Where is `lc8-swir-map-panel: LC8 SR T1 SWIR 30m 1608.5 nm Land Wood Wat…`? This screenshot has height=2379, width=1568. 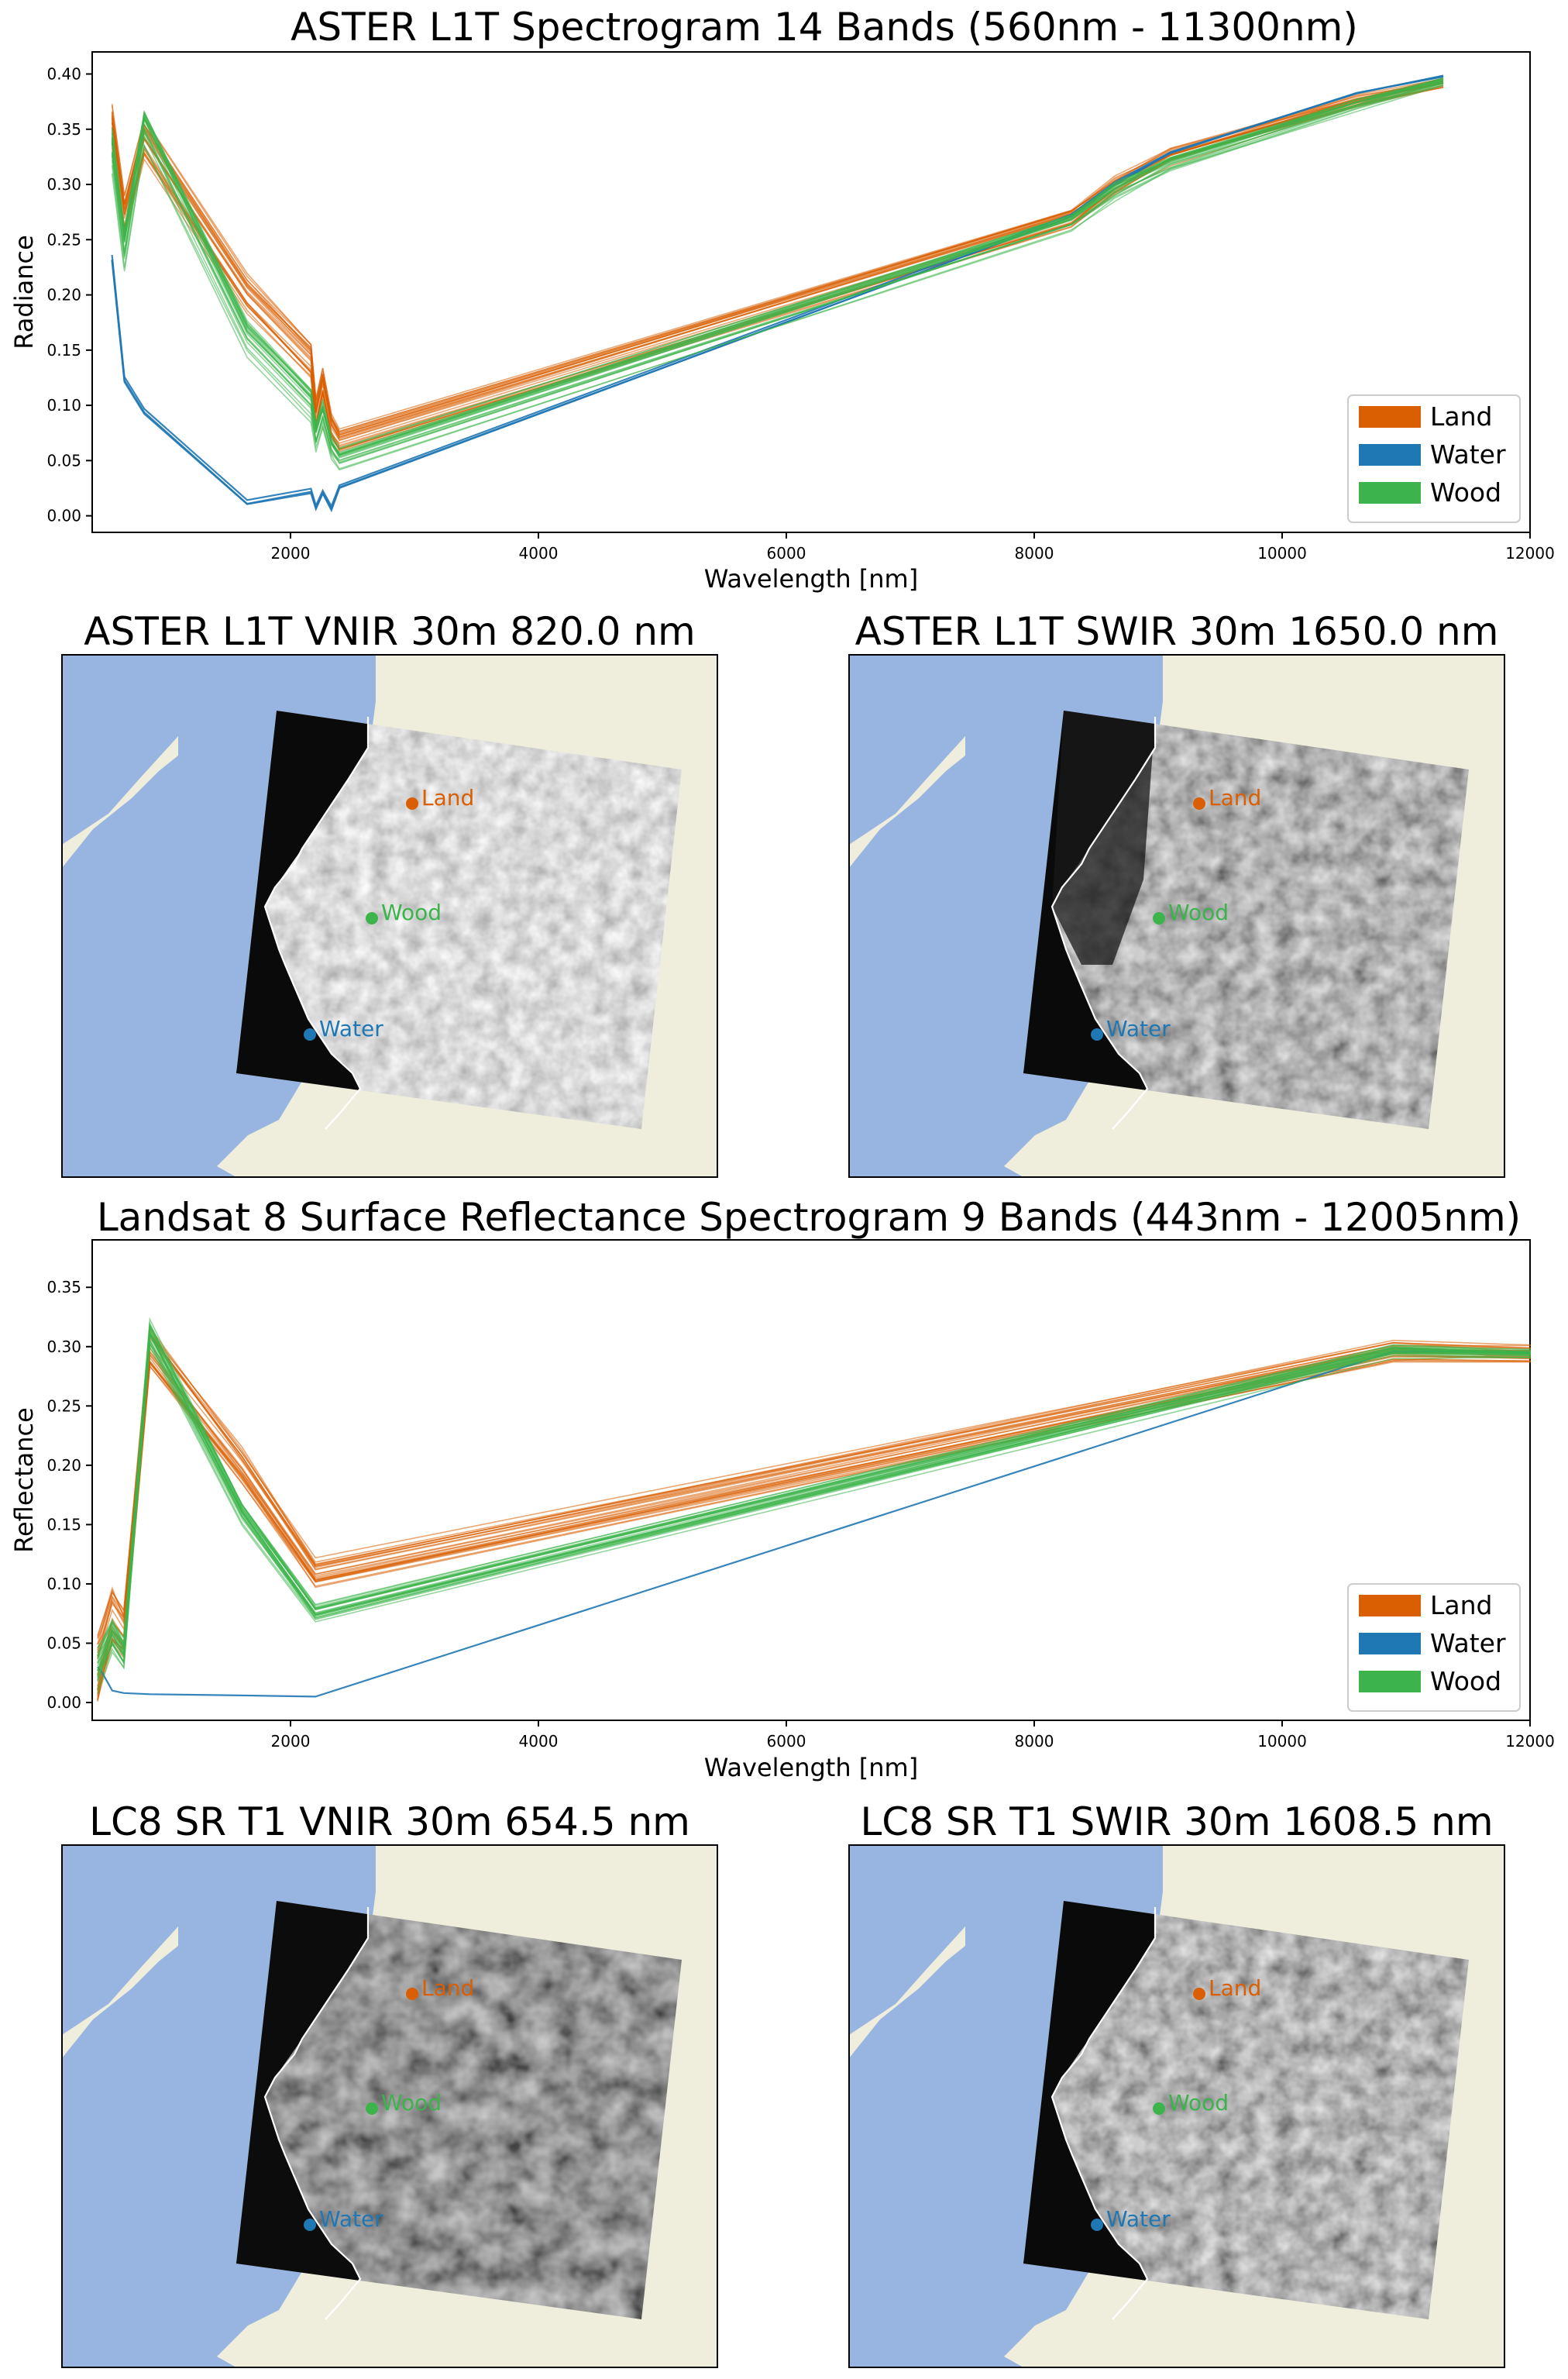
lc8-swir-map-panel: LC8 SR T1 SWIR 30m 1608.5 nm Land Wood Wat… is located at coordinates (1176, 2083).